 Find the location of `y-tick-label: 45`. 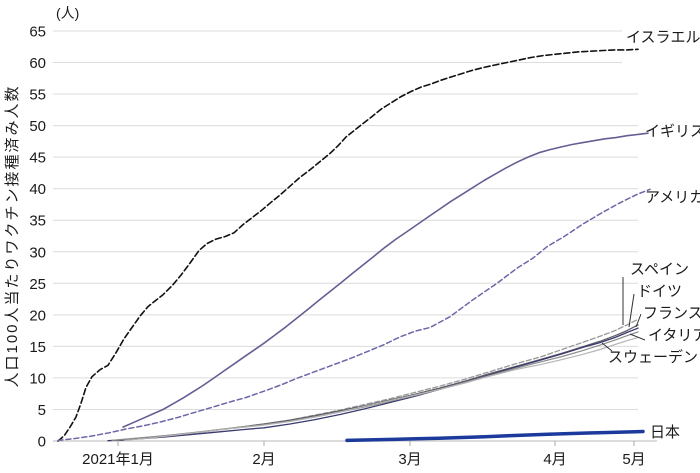

y-tick-label: 45 is located at coordinates (37, 158).